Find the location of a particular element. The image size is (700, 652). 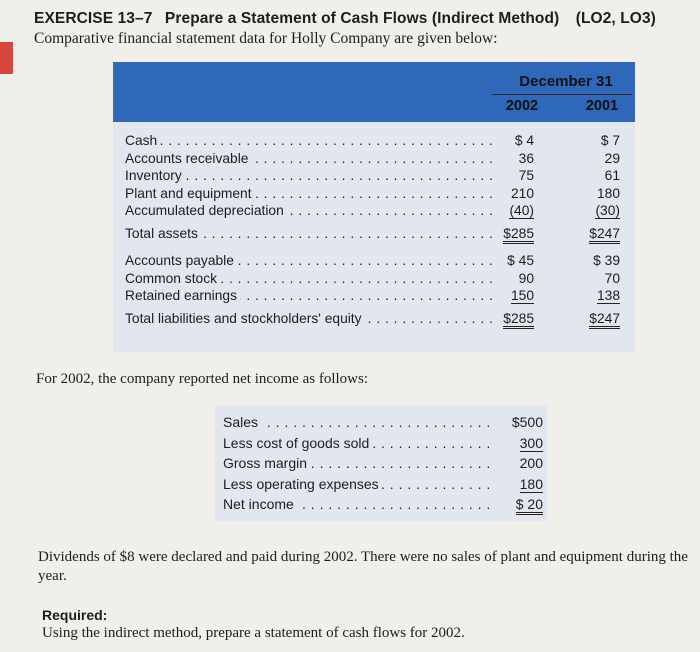

row-value: $500 is located at coordinates (527, 422).